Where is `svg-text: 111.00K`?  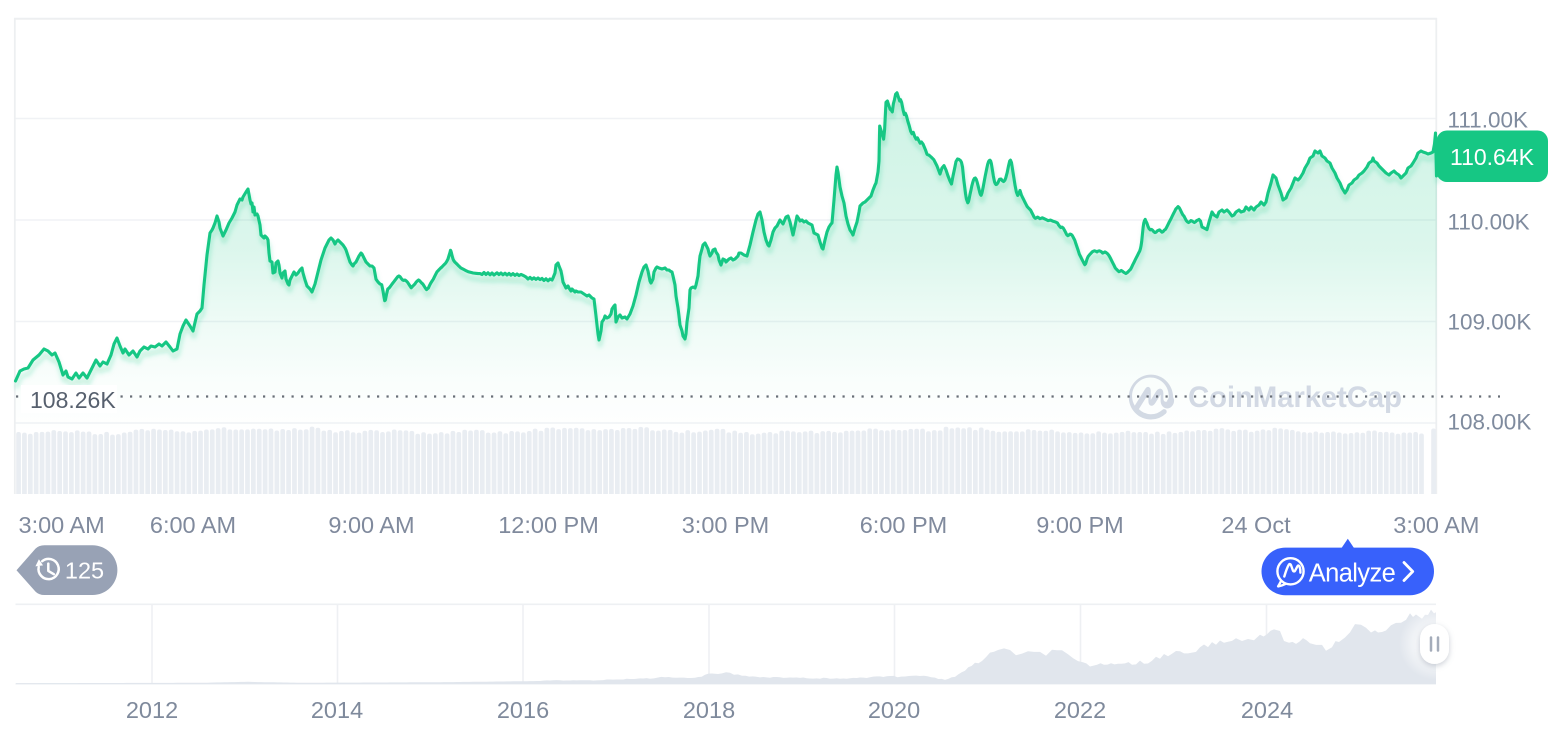 svg-text: 111.00K is located at coordinates (1488, 120).